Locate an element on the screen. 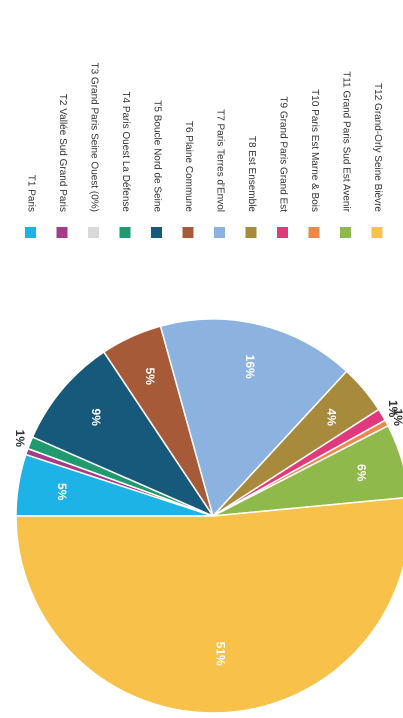 The height and width of the screenshot is (718, 403). legend-label-t12: T12 Grand-Orly Seine Bièvre is located at coordinates (377, 147).